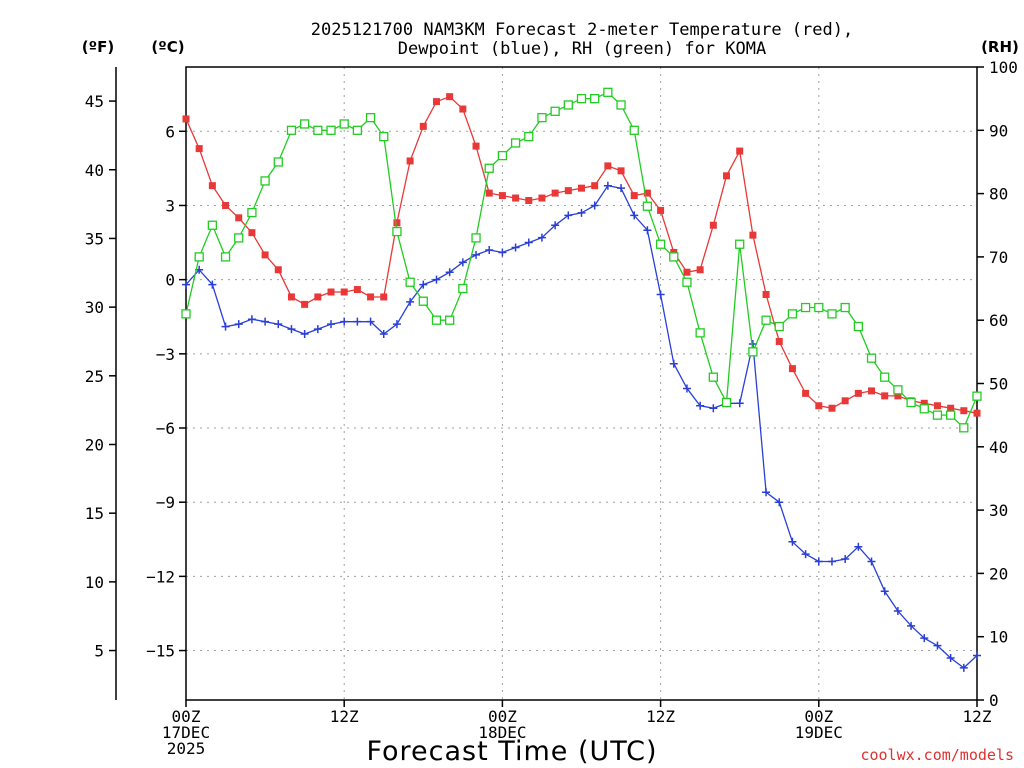  I want to click on fahrenheit-tick-label: 10, so click(94, 582).